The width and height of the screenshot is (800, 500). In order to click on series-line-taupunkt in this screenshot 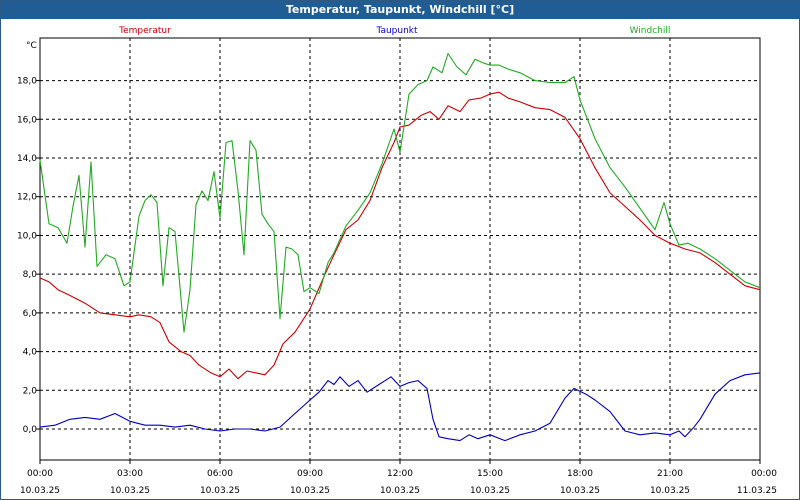, I will do `click(400, 407)`.